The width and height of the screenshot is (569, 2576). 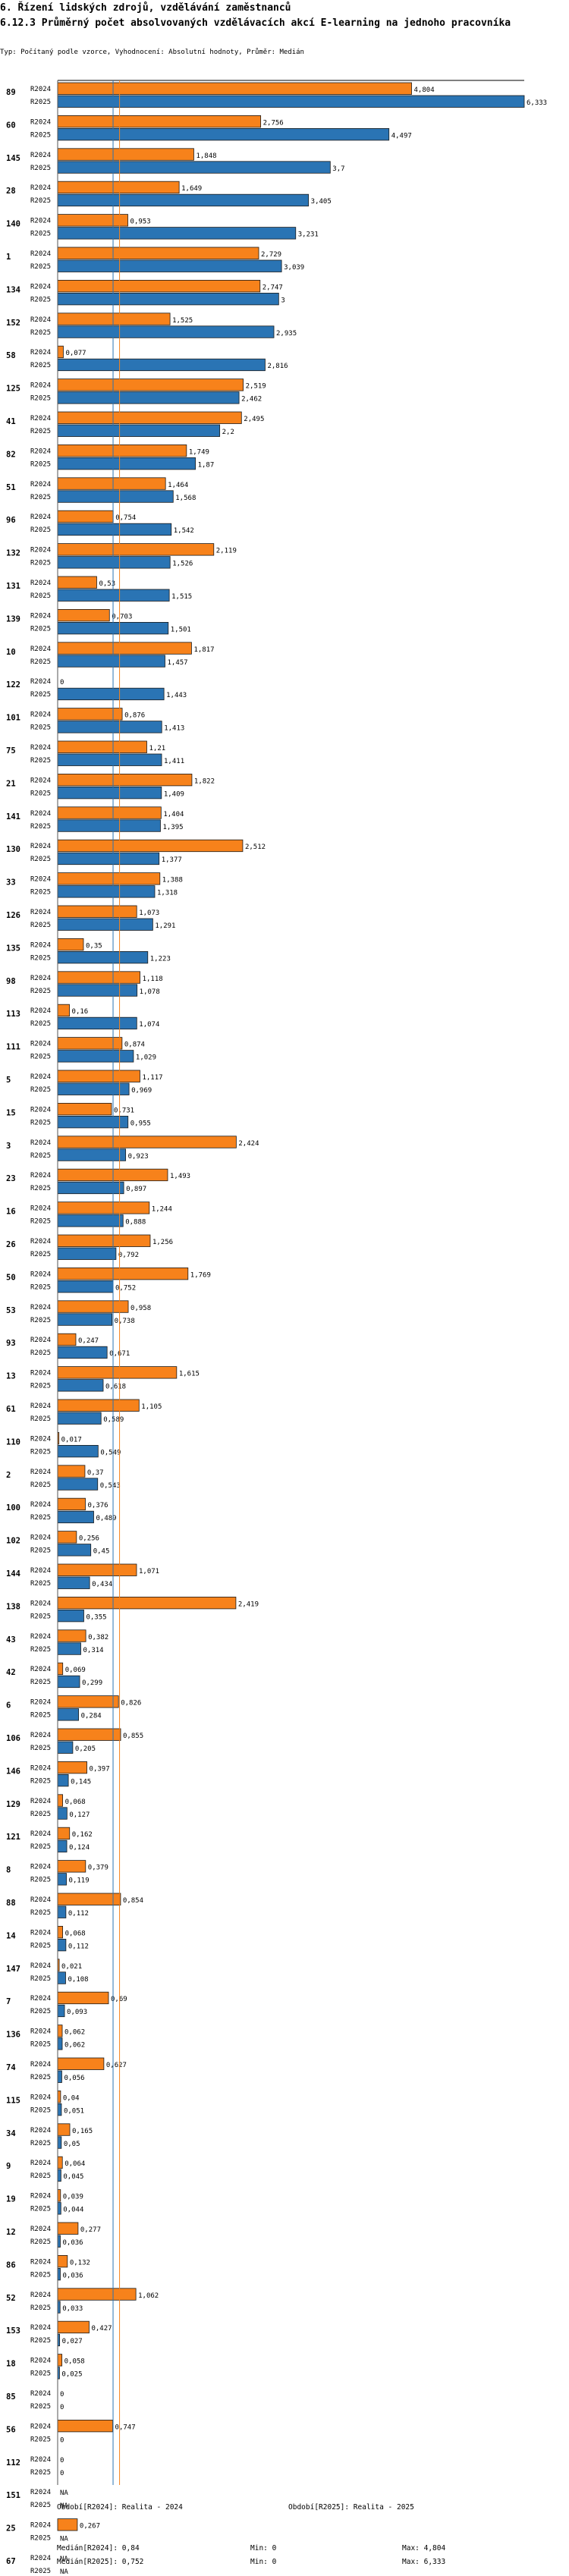 I want to click on category-label: 112, so click(x=13, y=2463).